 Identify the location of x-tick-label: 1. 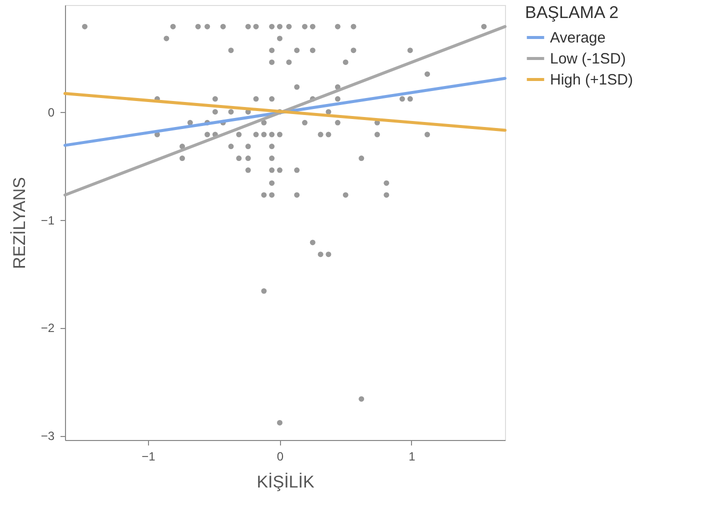
(412, 457).